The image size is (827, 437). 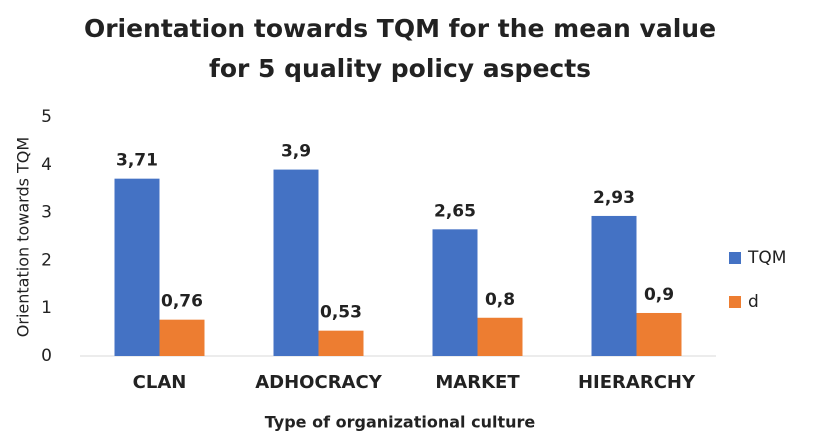 I want to click on y-tick-label: 2, so click(x=46, y=260).